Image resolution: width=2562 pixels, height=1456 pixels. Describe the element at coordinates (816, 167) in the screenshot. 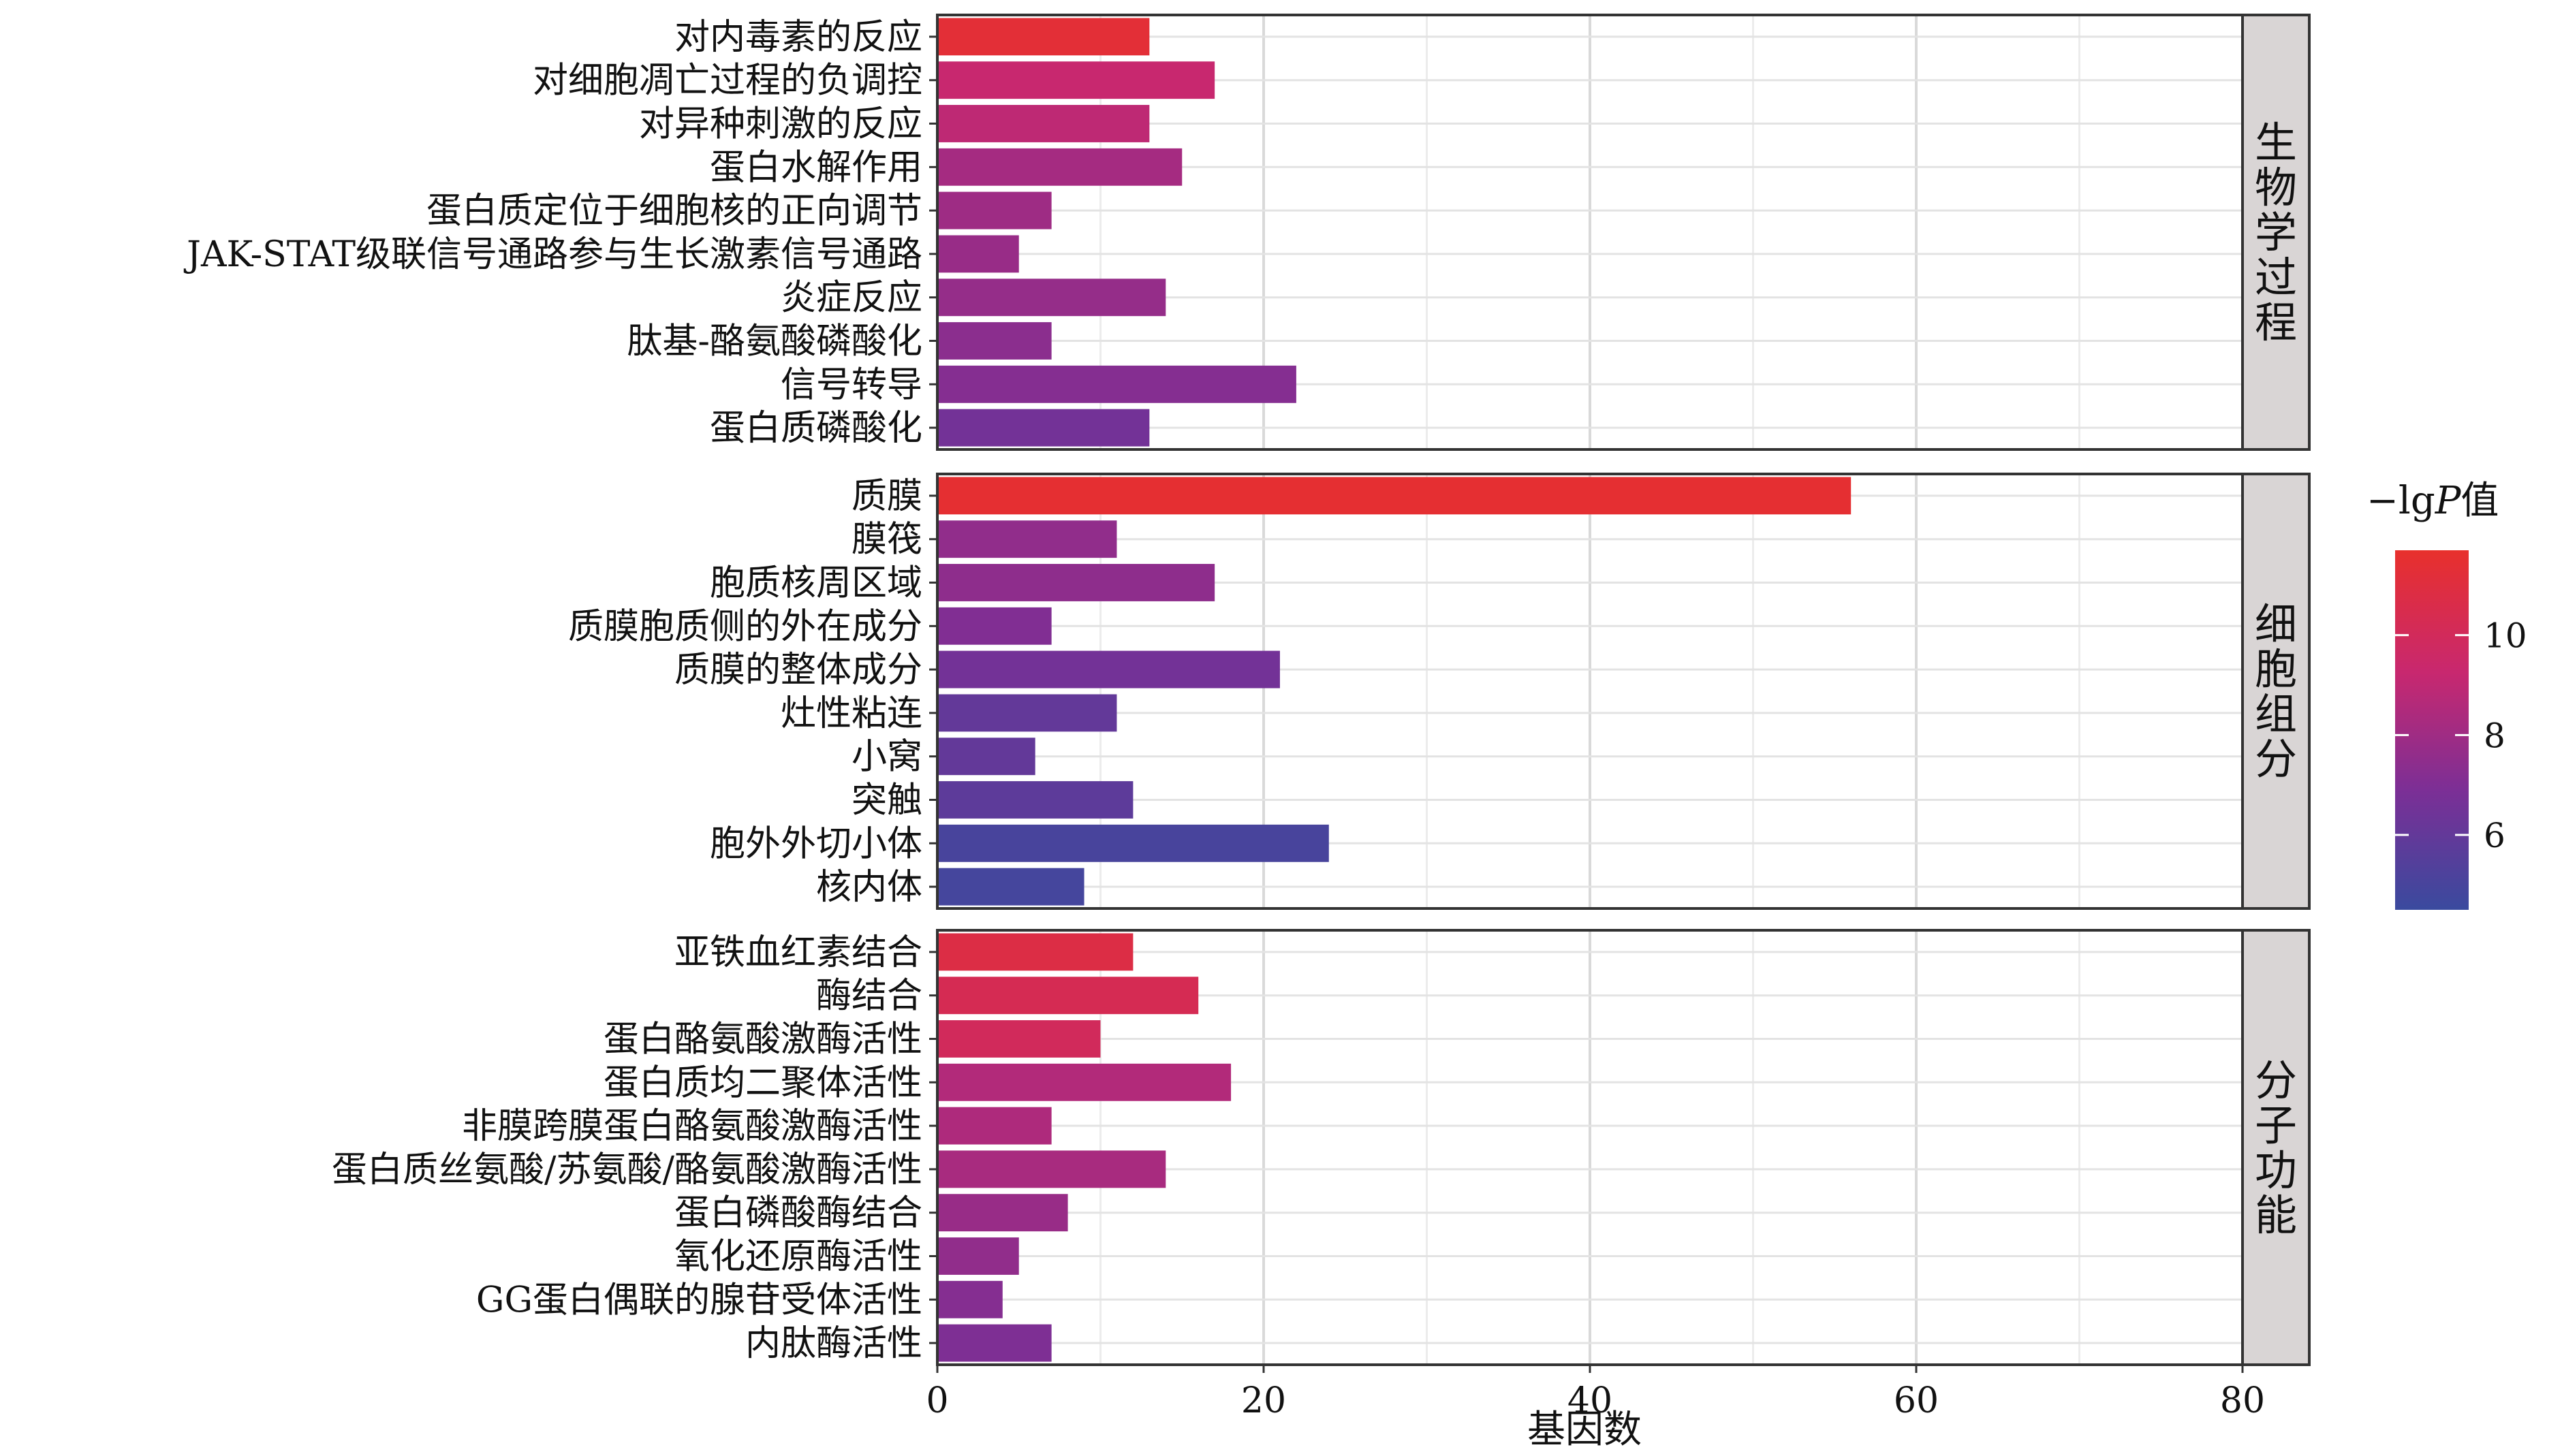

I see `category-label: 蛋白水解作用` at that location.